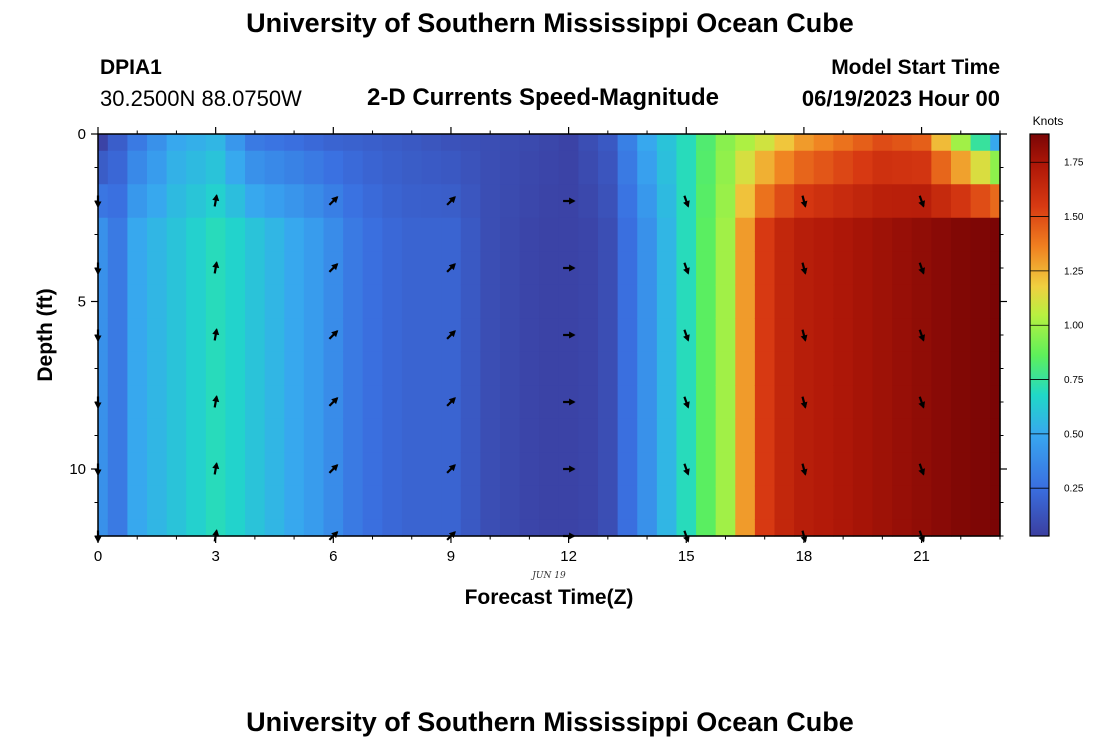  What do you see at coordinates (98, 556) in the screenshot?
I see `x-tick-label: 0` at bounding box center [98, 556].